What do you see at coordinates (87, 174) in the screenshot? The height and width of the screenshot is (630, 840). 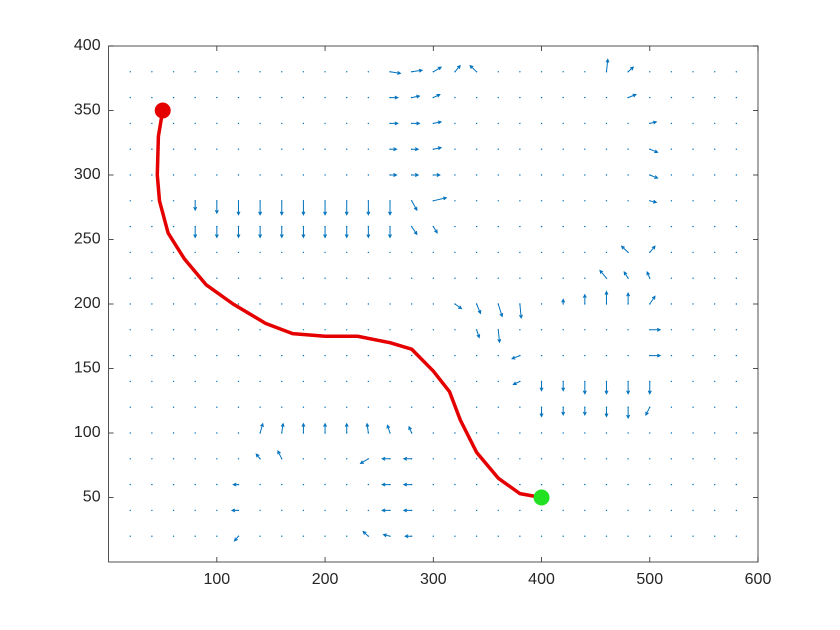 I see `y-tick-label: 300` at bounding box center [87, 174].